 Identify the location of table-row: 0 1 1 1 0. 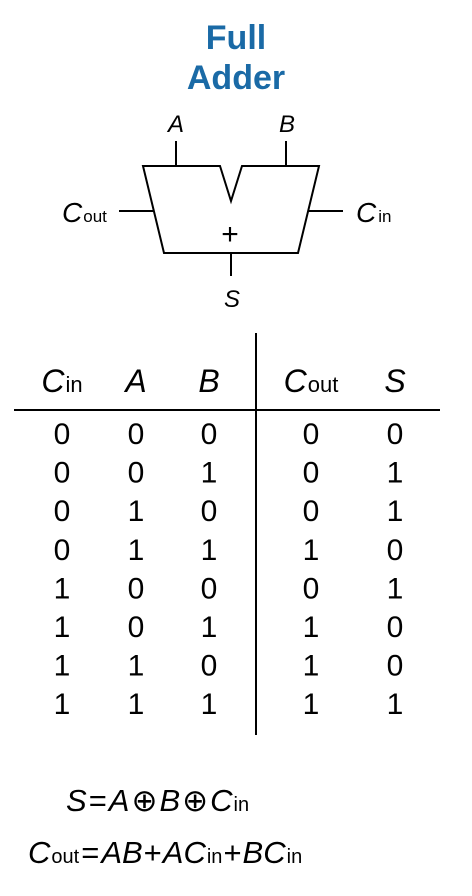
(229, 550).